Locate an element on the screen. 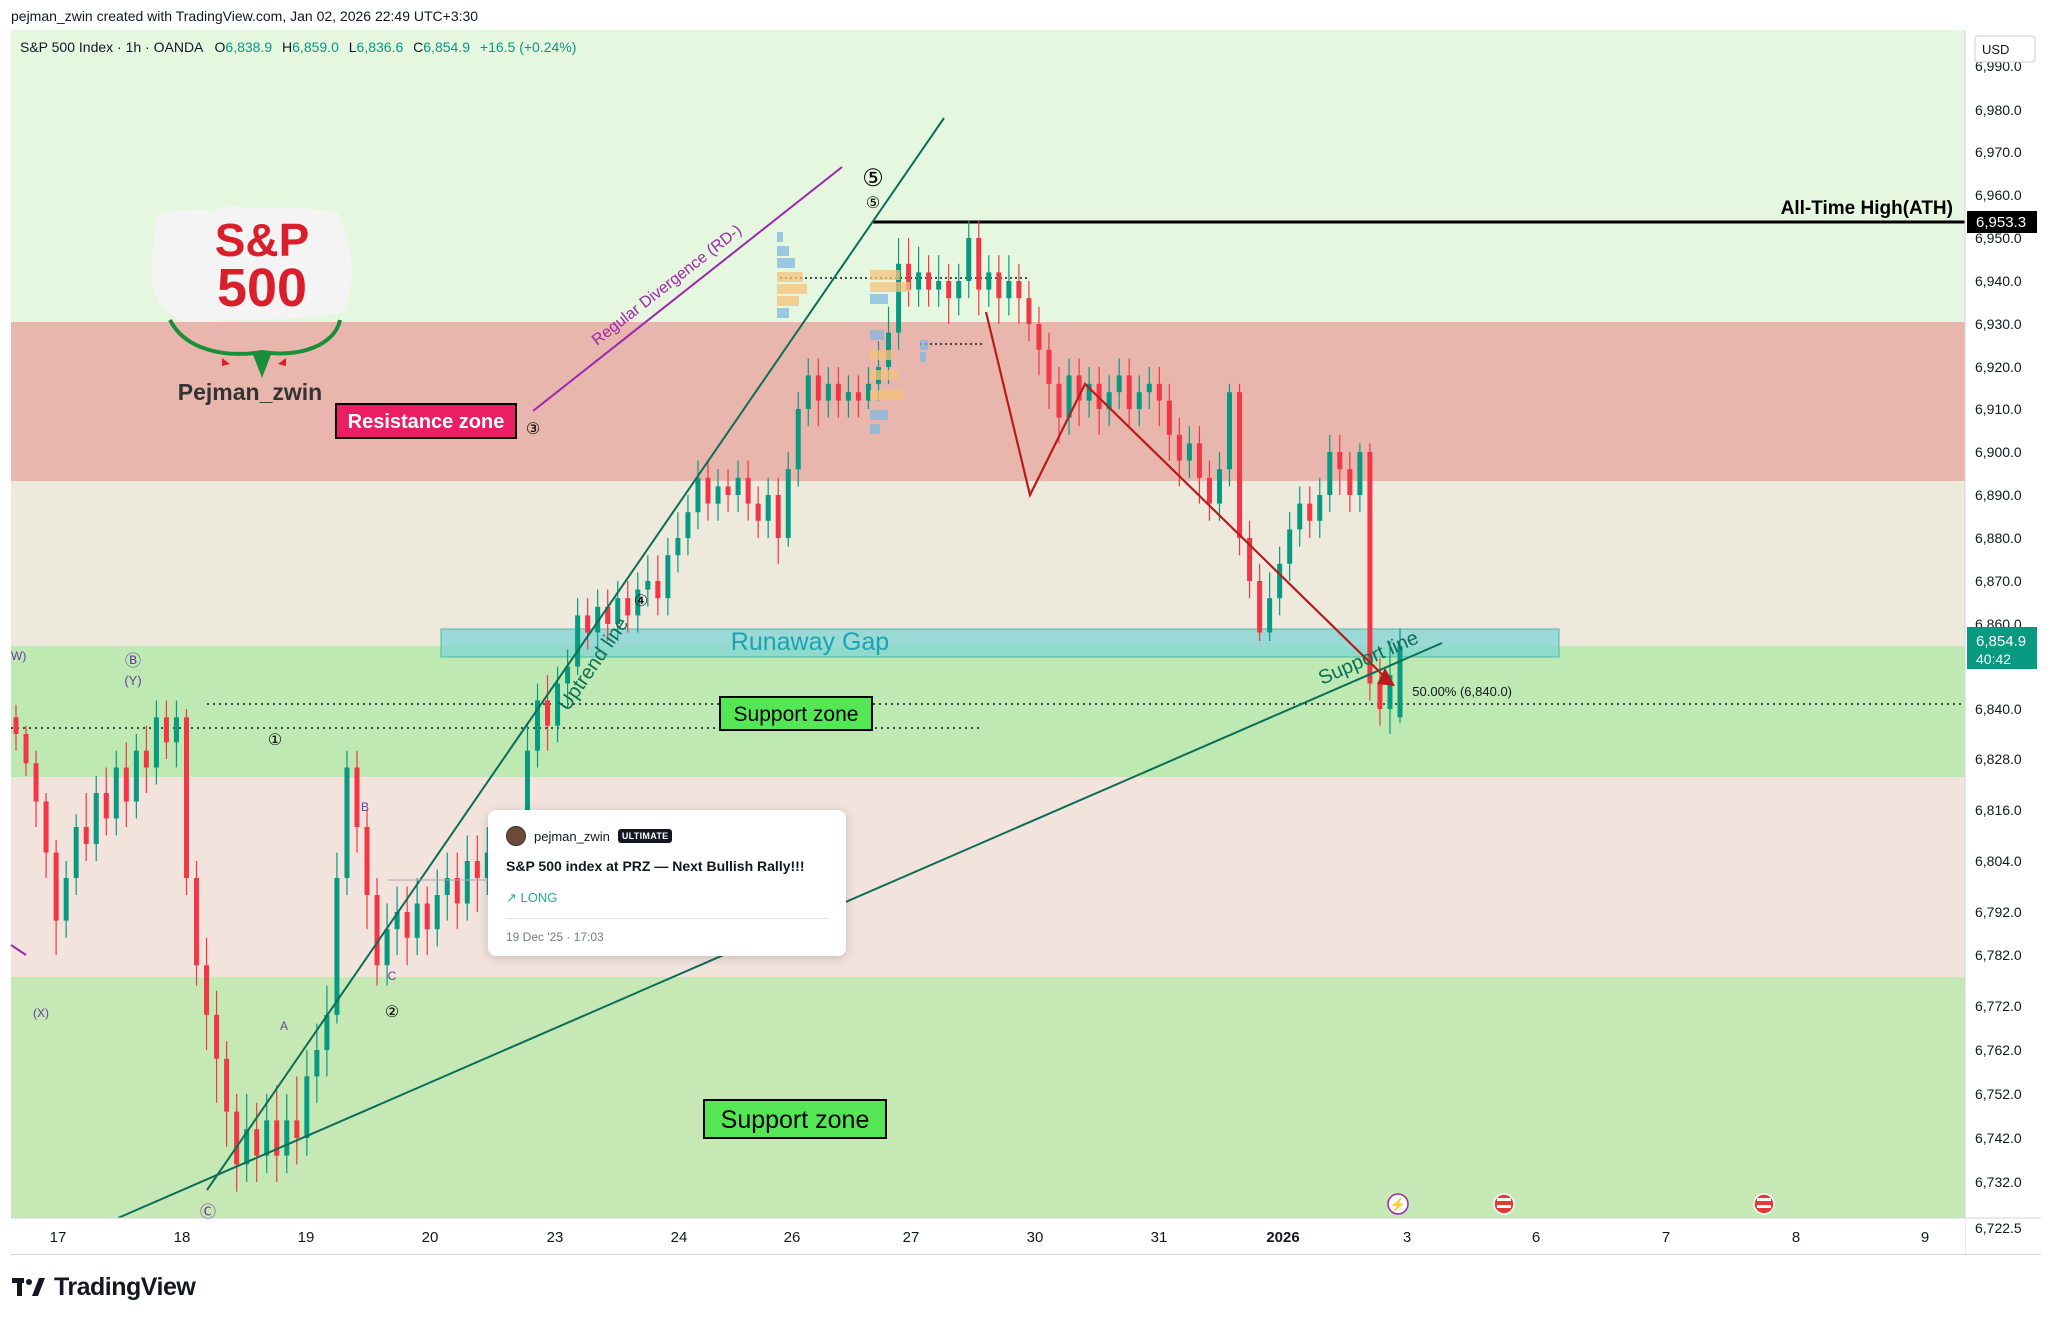 The width and height of the screenshot is (2052, 1327). wave-b-label: B is located at coordinates (365, 807).